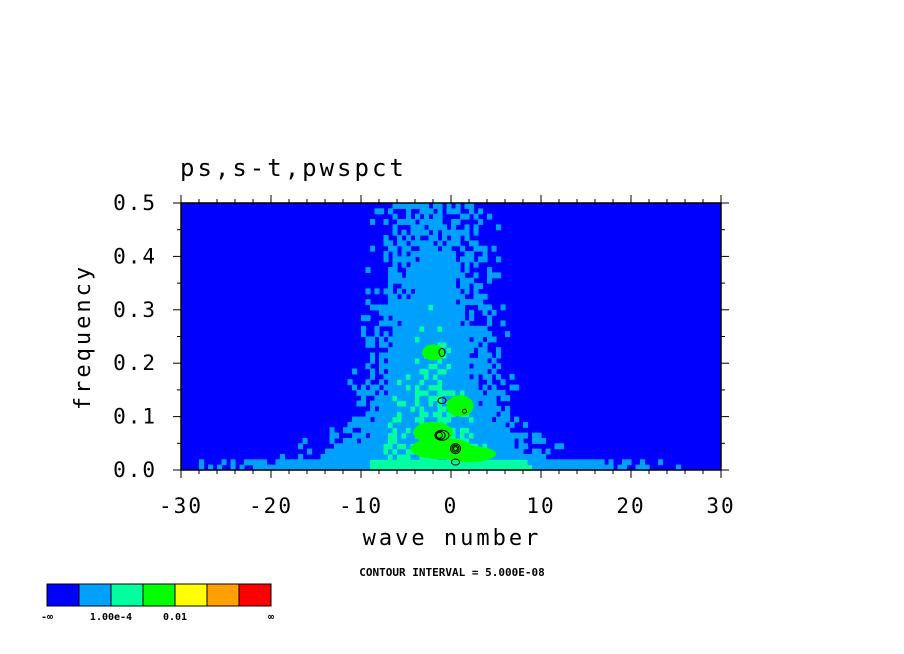 This screenshot has width=904, height=654. I want to click on contour-interval-note: CONTOUR INTERVAL = 5.000E-08, so click(451, 572).